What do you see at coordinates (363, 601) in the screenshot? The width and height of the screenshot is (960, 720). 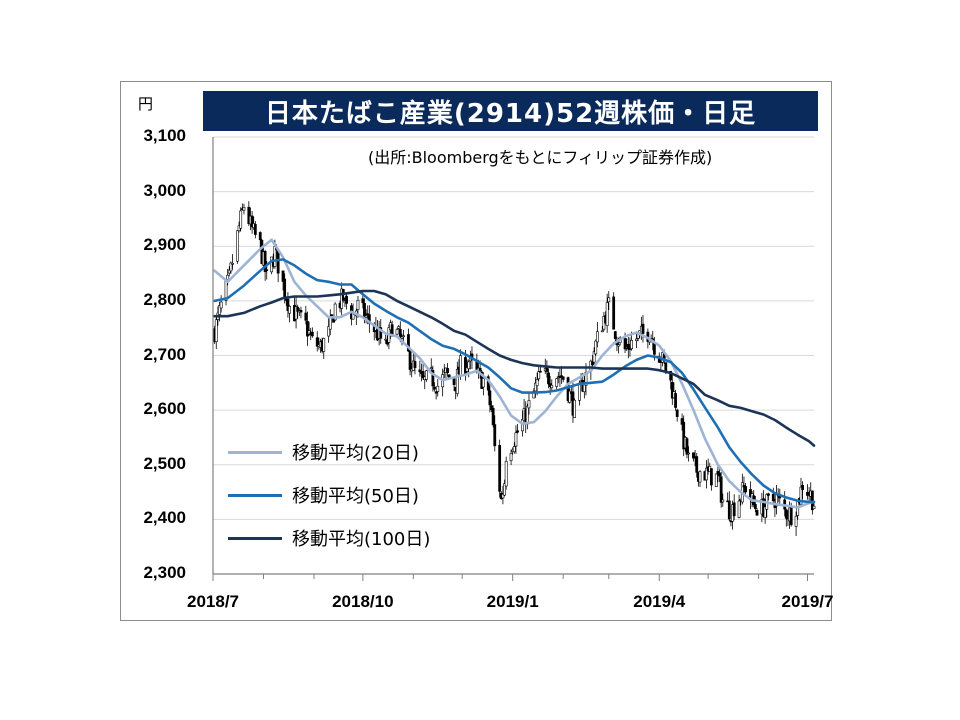 I see `x-tick-label: 2018/10` at bounding box center [363, 601].